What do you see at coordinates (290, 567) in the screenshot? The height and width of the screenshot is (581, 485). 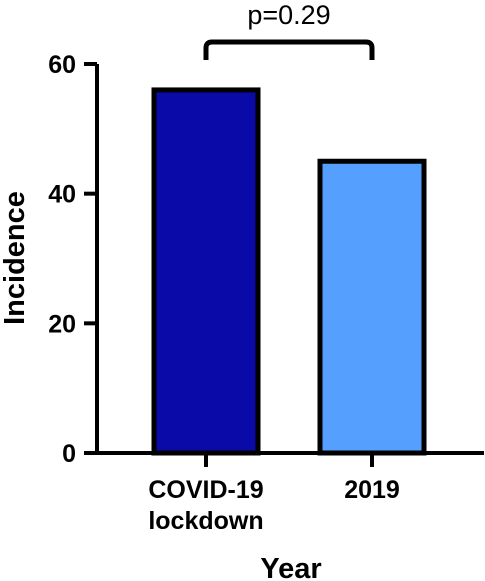 I see `x-axis-title: Year` at bounding box center [290, 567].